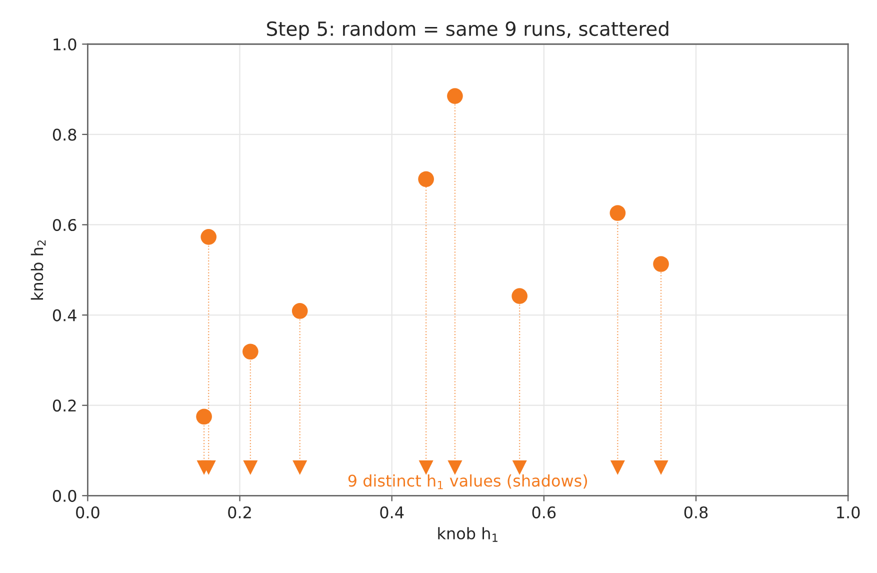  What do you see at coordinates (64, 134) in the screenshot?
I see `y-tick-label: 0.8` at bounding box center [64, 134].